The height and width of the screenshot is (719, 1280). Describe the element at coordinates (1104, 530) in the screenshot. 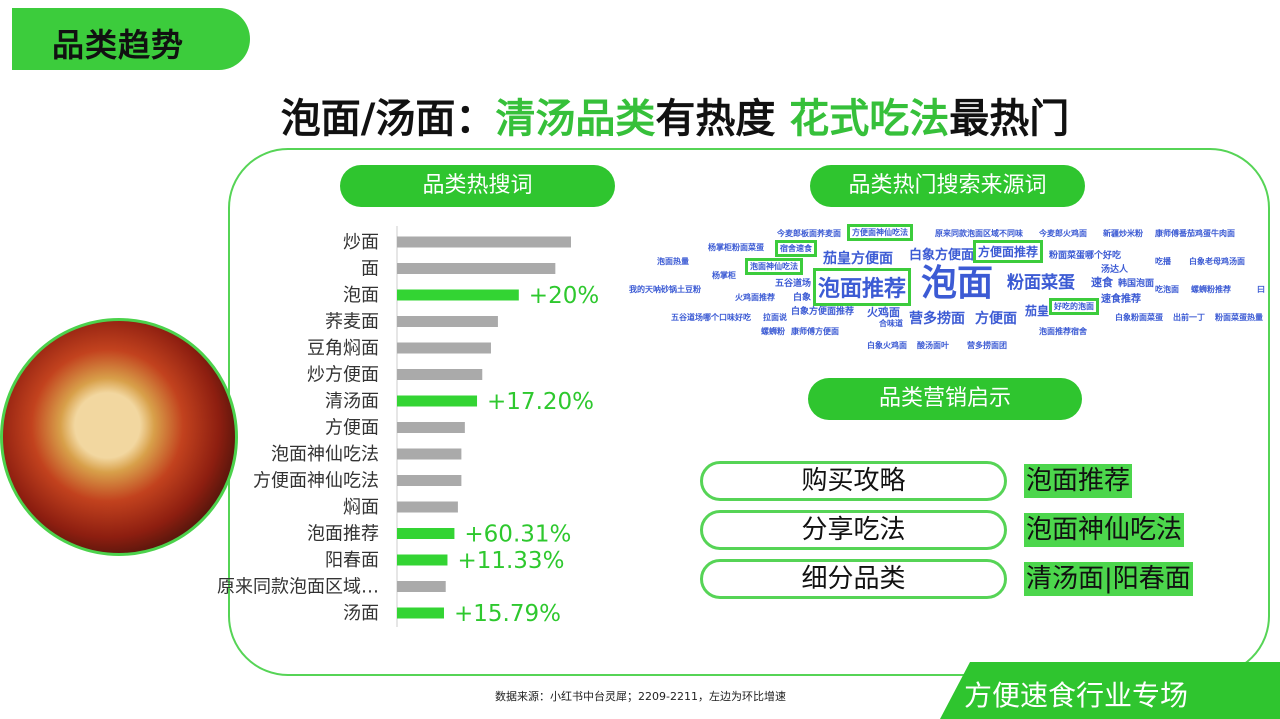

I see `marketing-value-2: 泡面神仙吃法` at that location.